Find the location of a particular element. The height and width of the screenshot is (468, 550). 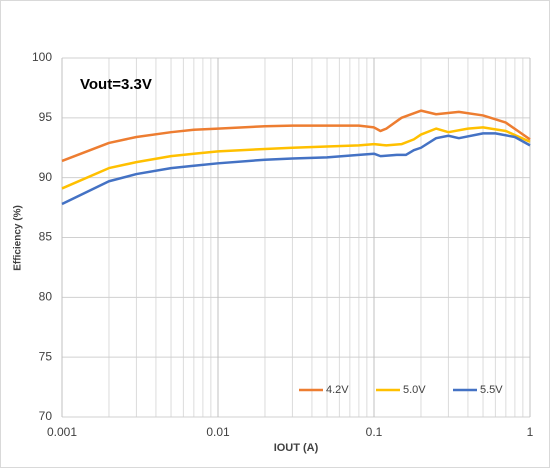

y-axis-label: Efficiency (%) is located at coordinates (18, 238).